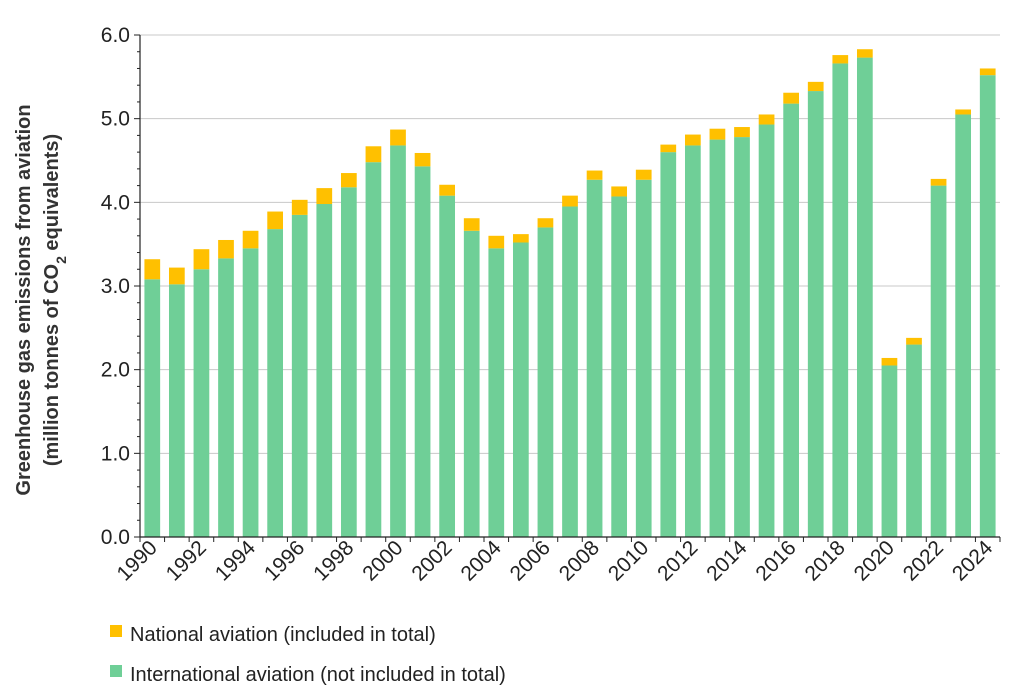 The width and height of the screenshot is (1024, 695). Describe the element at coordinates (619, 191) in the screenshot. I see `bar-national-2009` at that location.